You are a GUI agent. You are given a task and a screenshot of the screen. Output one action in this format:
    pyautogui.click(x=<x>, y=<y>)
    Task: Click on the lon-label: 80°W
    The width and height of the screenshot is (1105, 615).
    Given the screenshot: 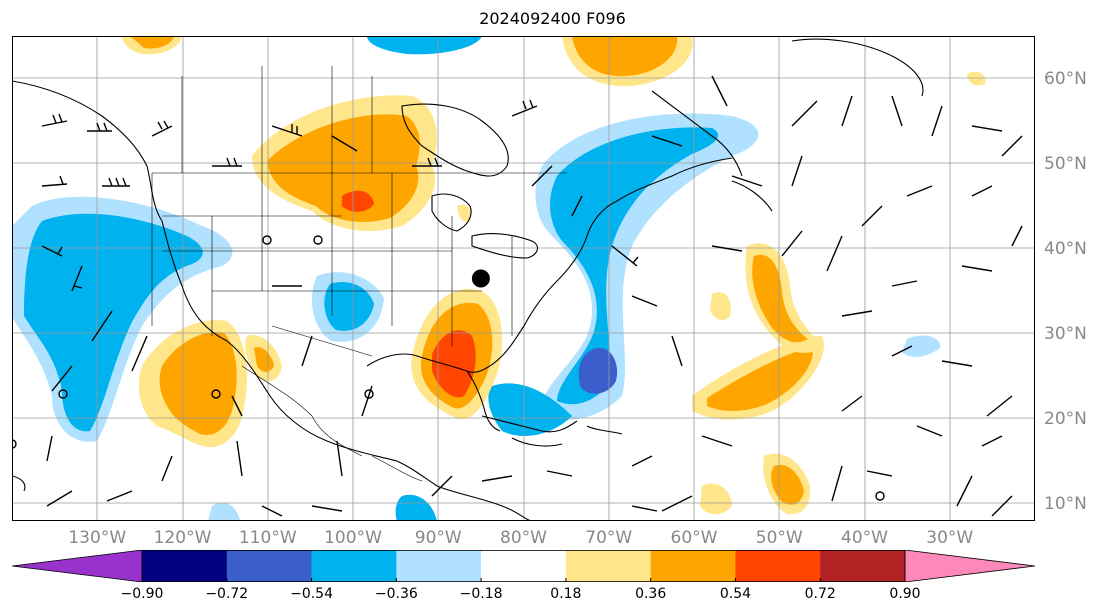 What is the action you would take?
    pyautogui.click(x=523, y=538)
    